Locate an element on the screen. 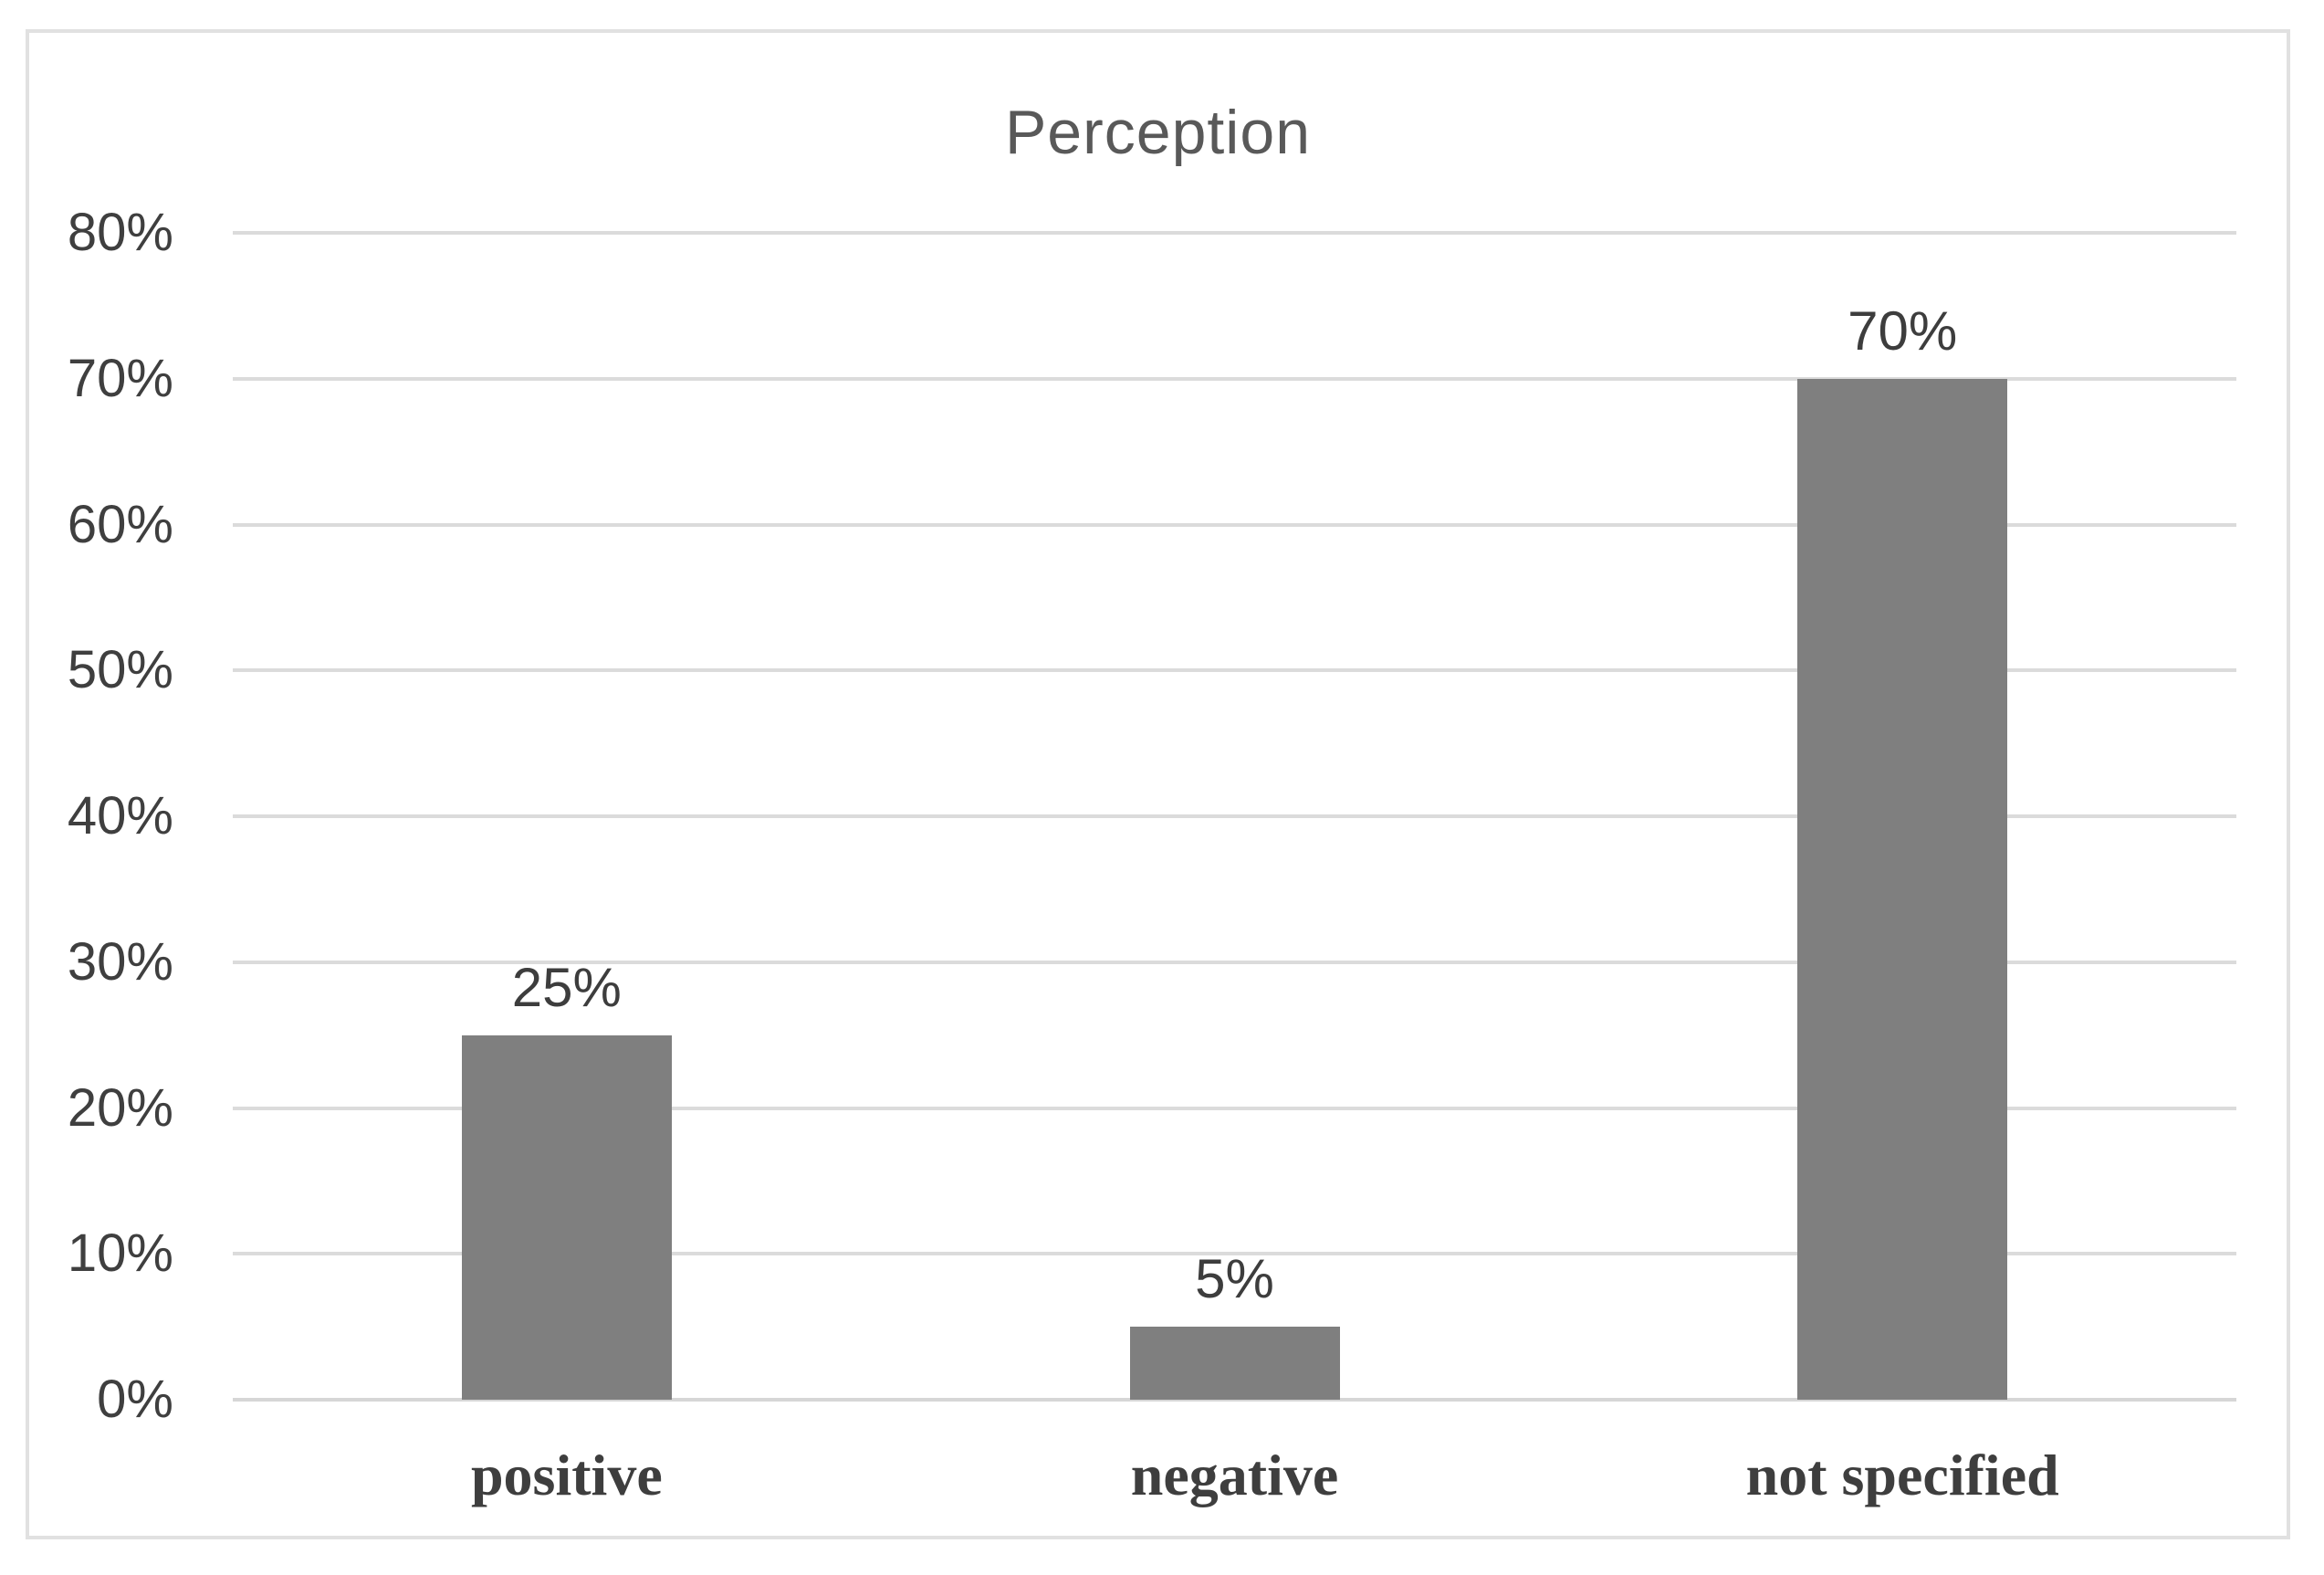 This screenshot has width=2324, height=1575. y-tick-label: 10% is located at coordinates (120, 1253).